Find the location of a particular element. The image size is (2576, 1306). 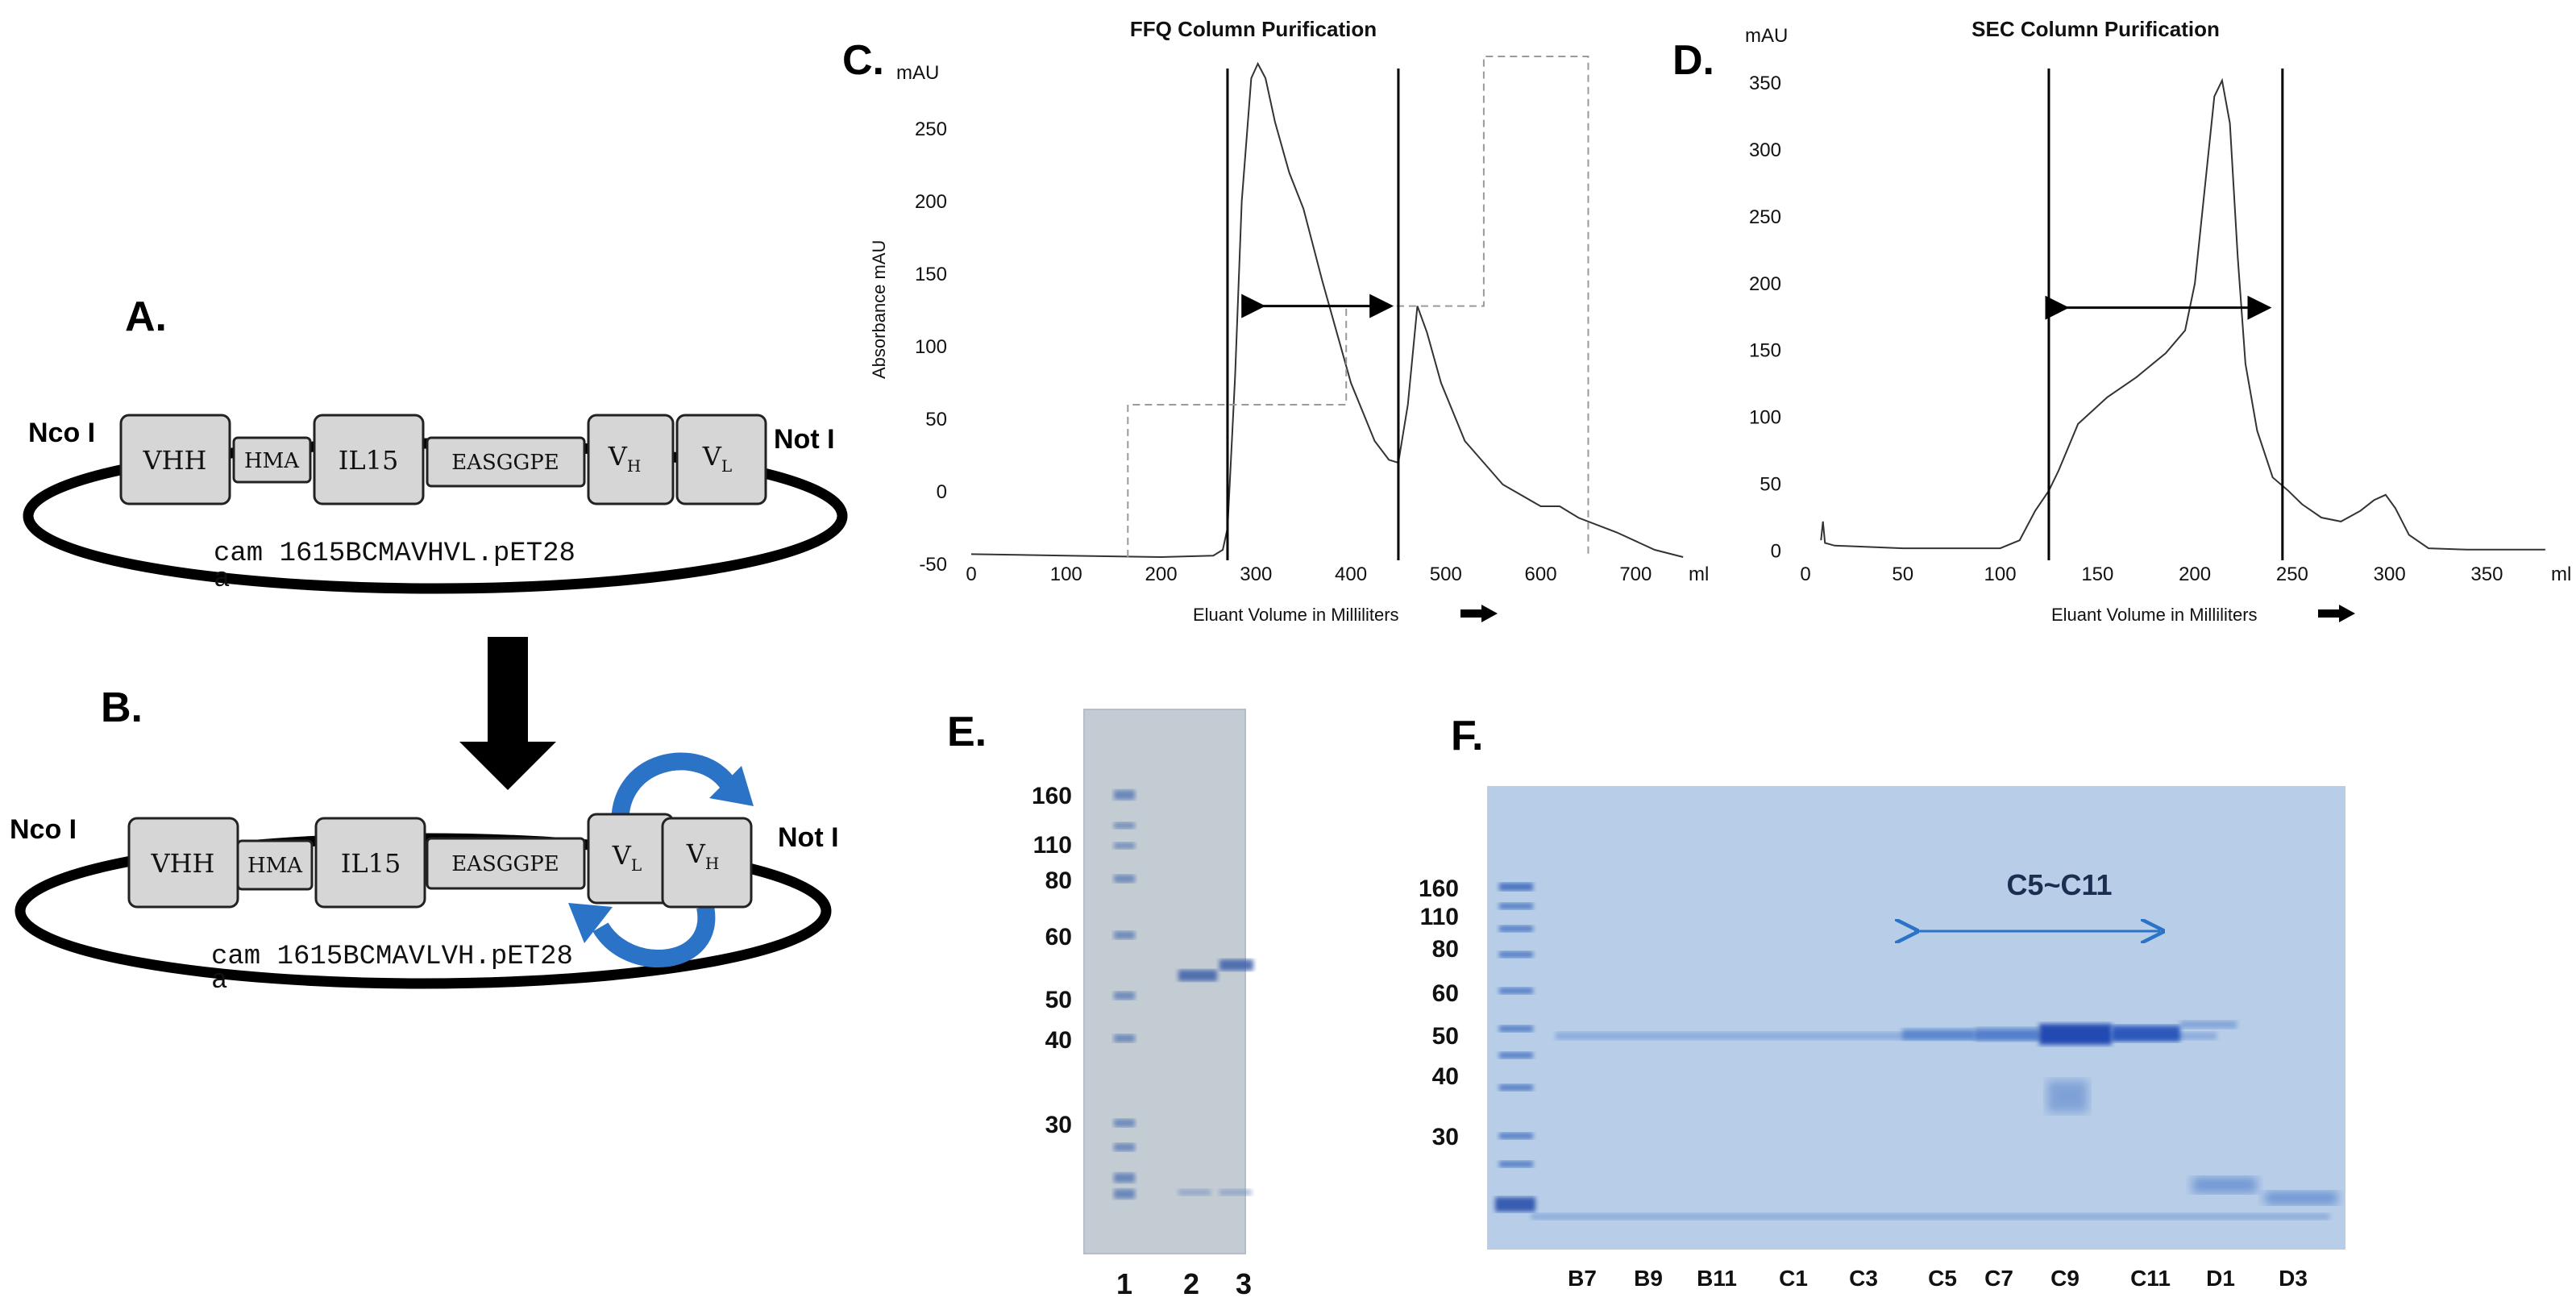

plasmid-a-v1-box is located at coordinates (631, 459).